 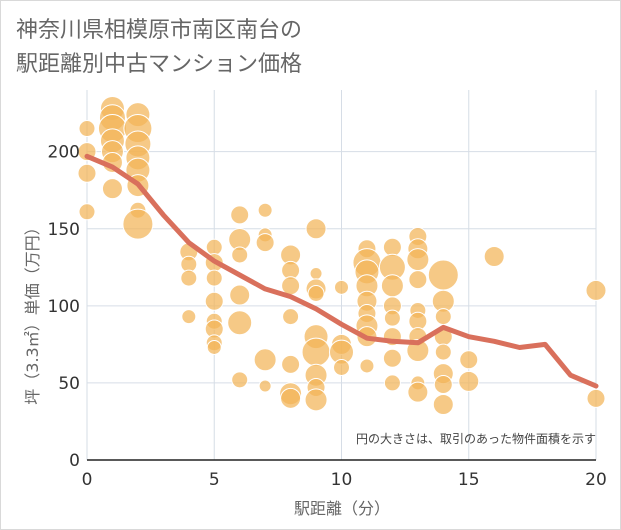 I want to click on x-tick-label: 10, so click(x=342, y=480).